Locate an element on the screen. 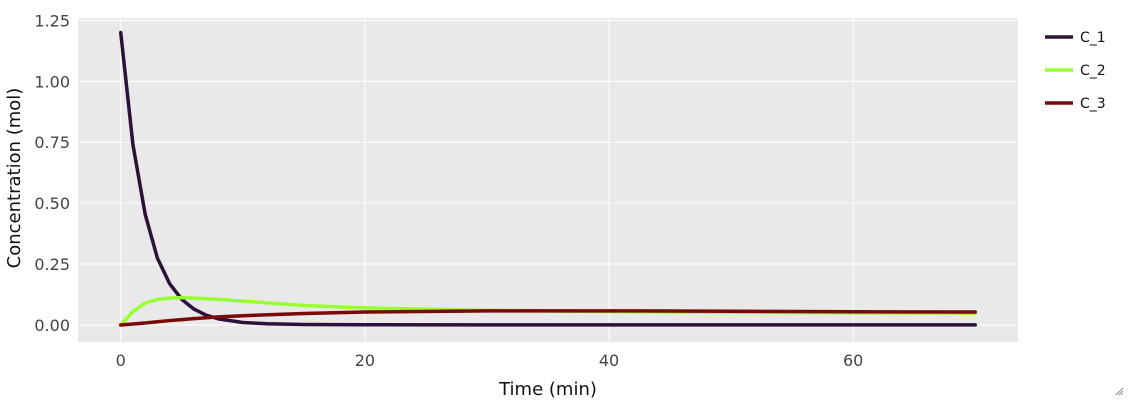  y-tick-label: 1.00 is located at coordinates (52, 81).